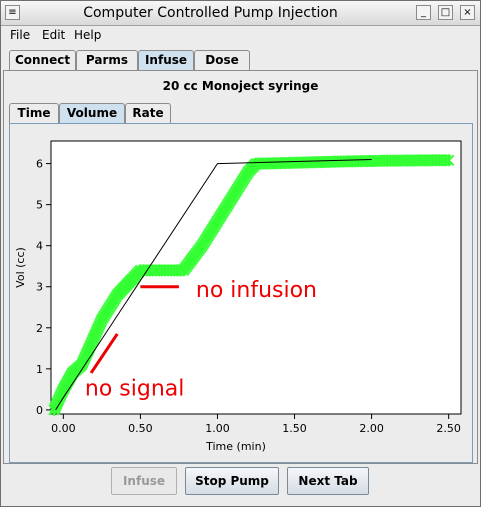 The height and width of the screenshot is (507, 481). Describe the element at coordinates (166, 60) in the screenshot. I see `tab-infuse: Infuse` at that location.